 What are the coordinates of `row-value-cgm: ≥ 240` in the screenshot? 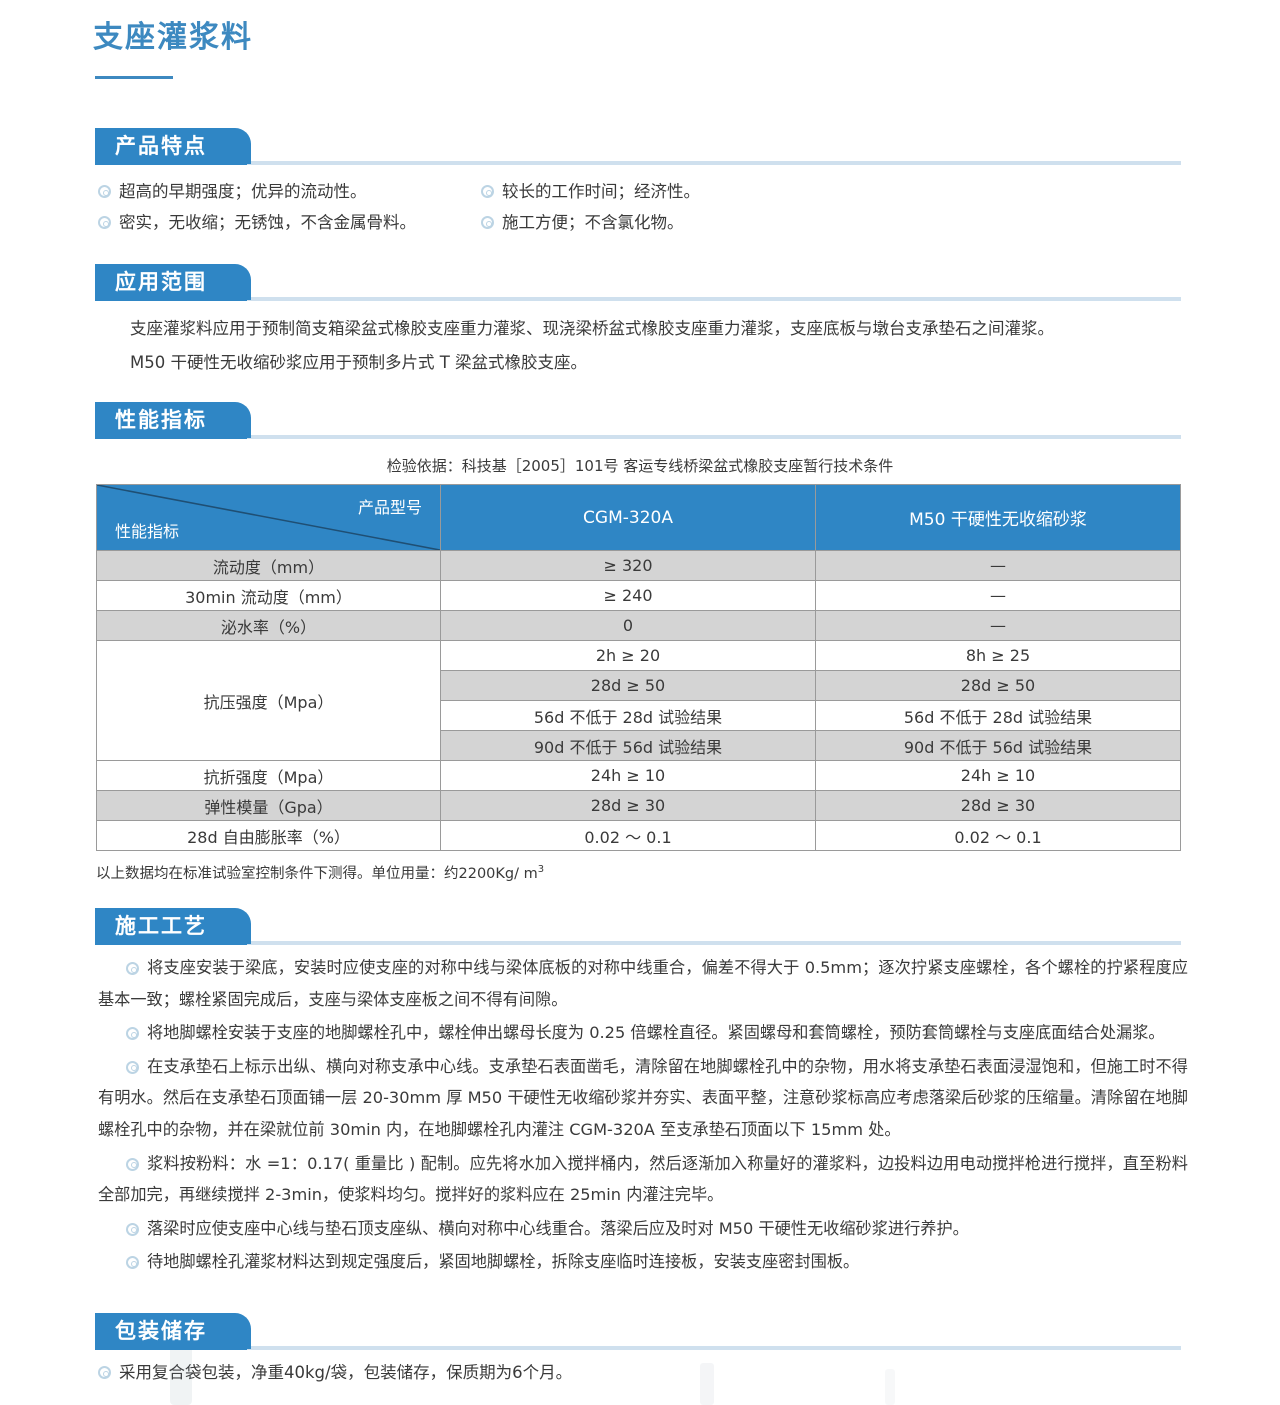 It's located at (628, 595).